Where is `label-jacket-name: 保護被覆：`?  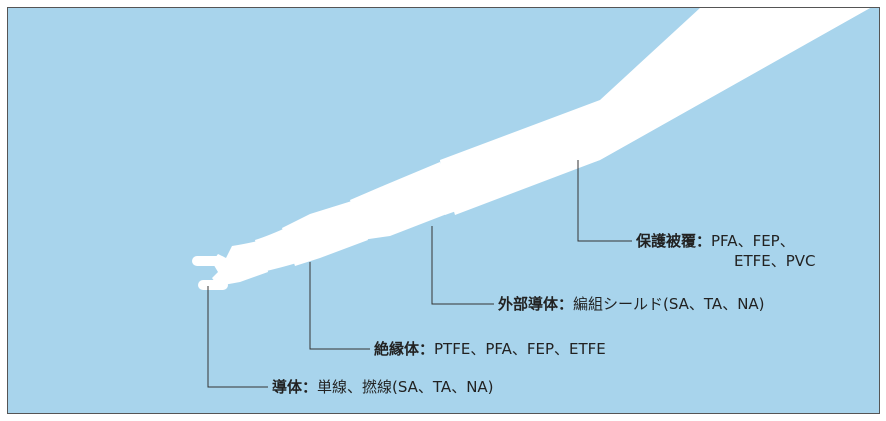 label-jacket-name: 保護被覆： is located at coordinates (674, 241).